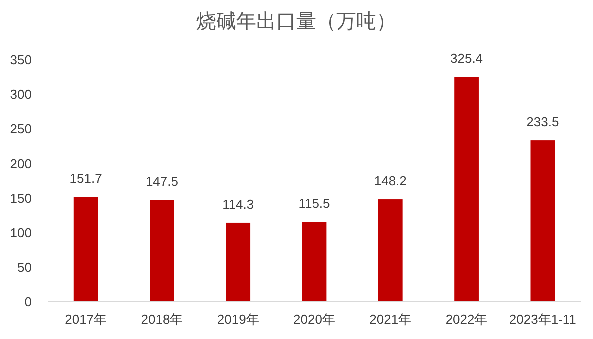 This screenshot has height=339, width=593. What do you see at coordinates (390, 181) in the screenshot?
I see `data-label: 148.2` at bounding box center [390, 181].